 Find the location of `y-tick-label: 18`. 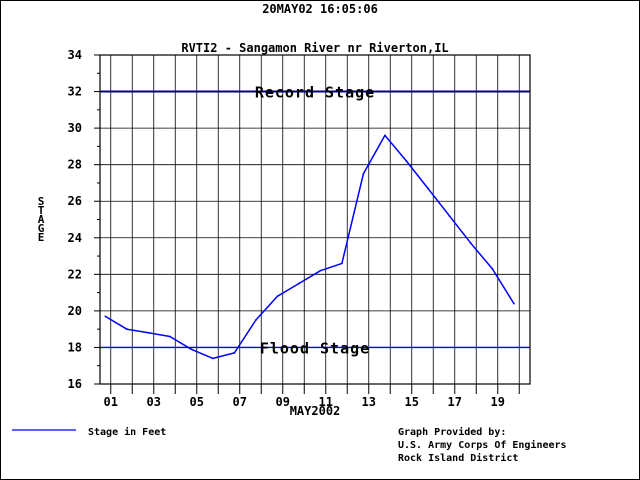

y-tick-label: 18 is located at coordinates (75, 347).